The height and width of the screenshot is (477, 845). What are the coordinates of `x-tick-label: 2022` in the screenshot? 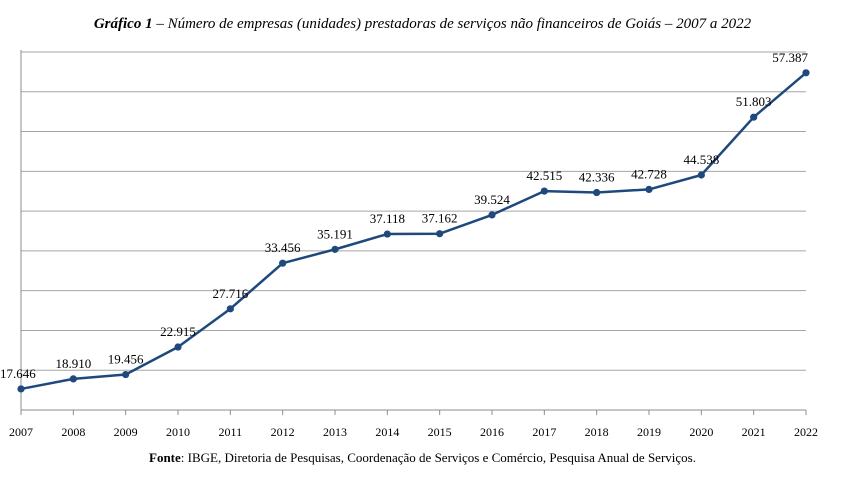 It's located at (806, 432).